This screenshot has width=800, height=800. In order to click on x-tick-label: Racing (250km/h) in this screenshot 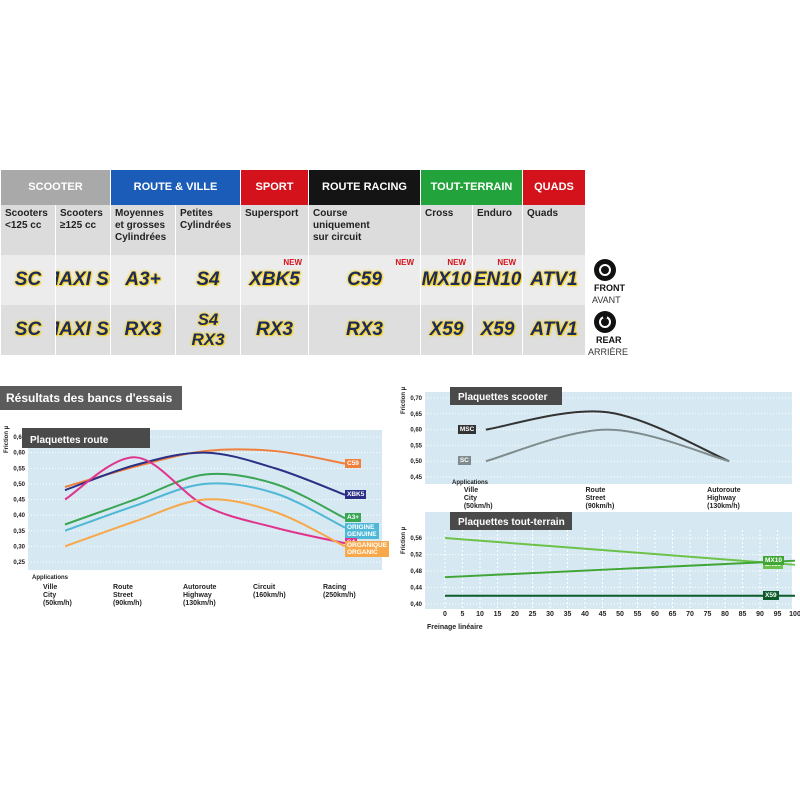, I will do `click(339, 591)`.